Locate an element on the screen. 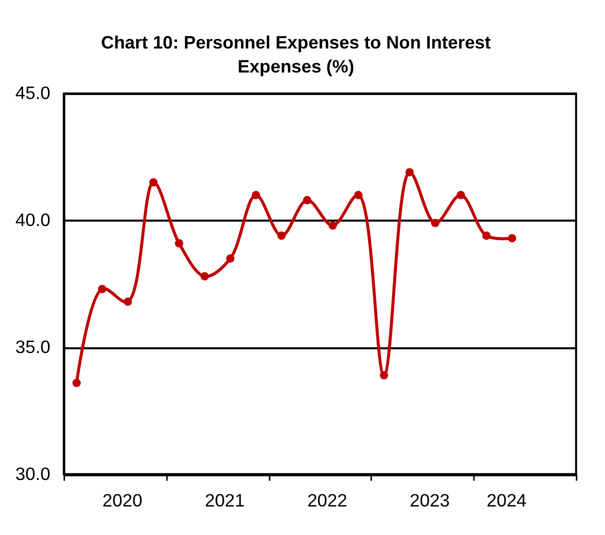 The width and height of the screenshot is (605, 535). y-tick-label: 35.0 is located at coordinates (32, 346).